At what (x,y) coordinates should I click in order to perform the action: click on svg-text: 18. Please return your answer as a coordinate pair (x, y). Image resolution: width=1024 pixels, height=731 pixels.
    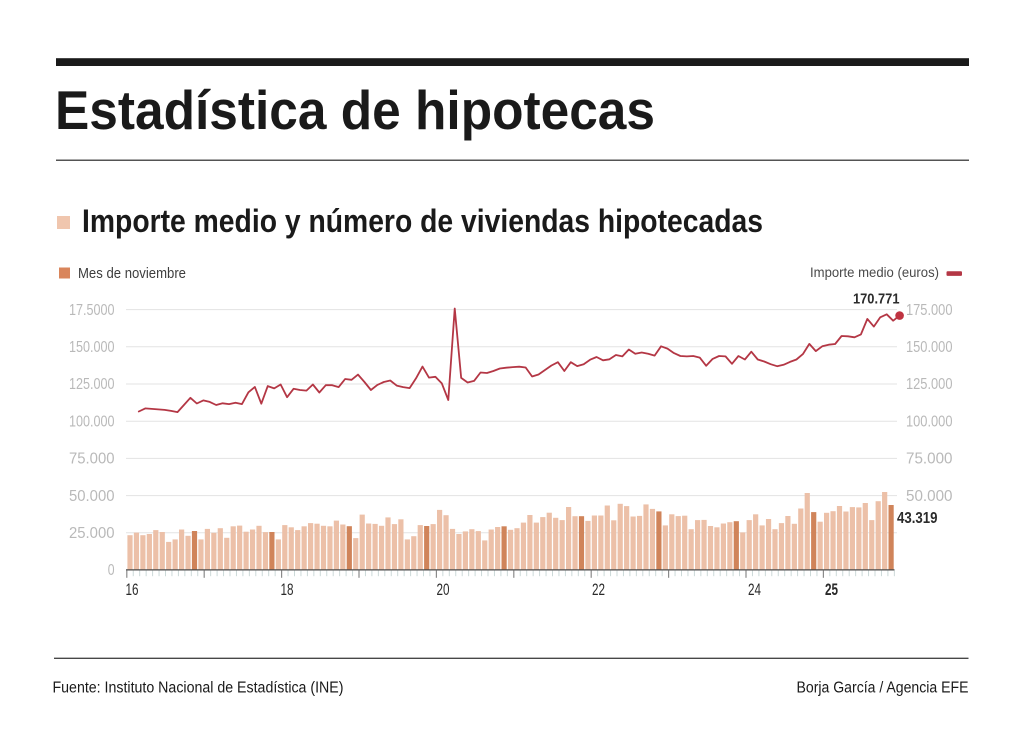
    Looking at the image, I should click on (287, 590).